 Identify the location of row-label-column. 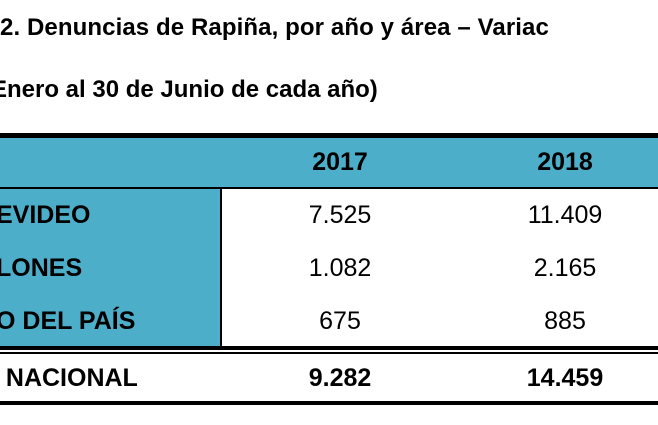
(110, 267).